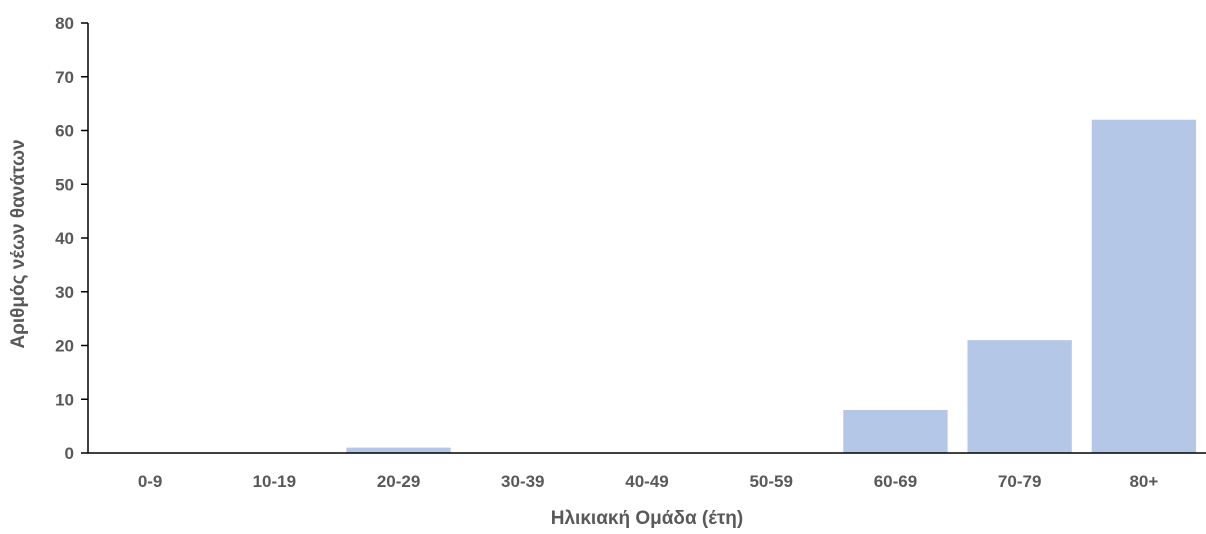 The width and height of the screenshot is (1206, 534). Describe the element at coordinates (64, 292) in the screenshot. I see `y-tick-label: 30` at that location.